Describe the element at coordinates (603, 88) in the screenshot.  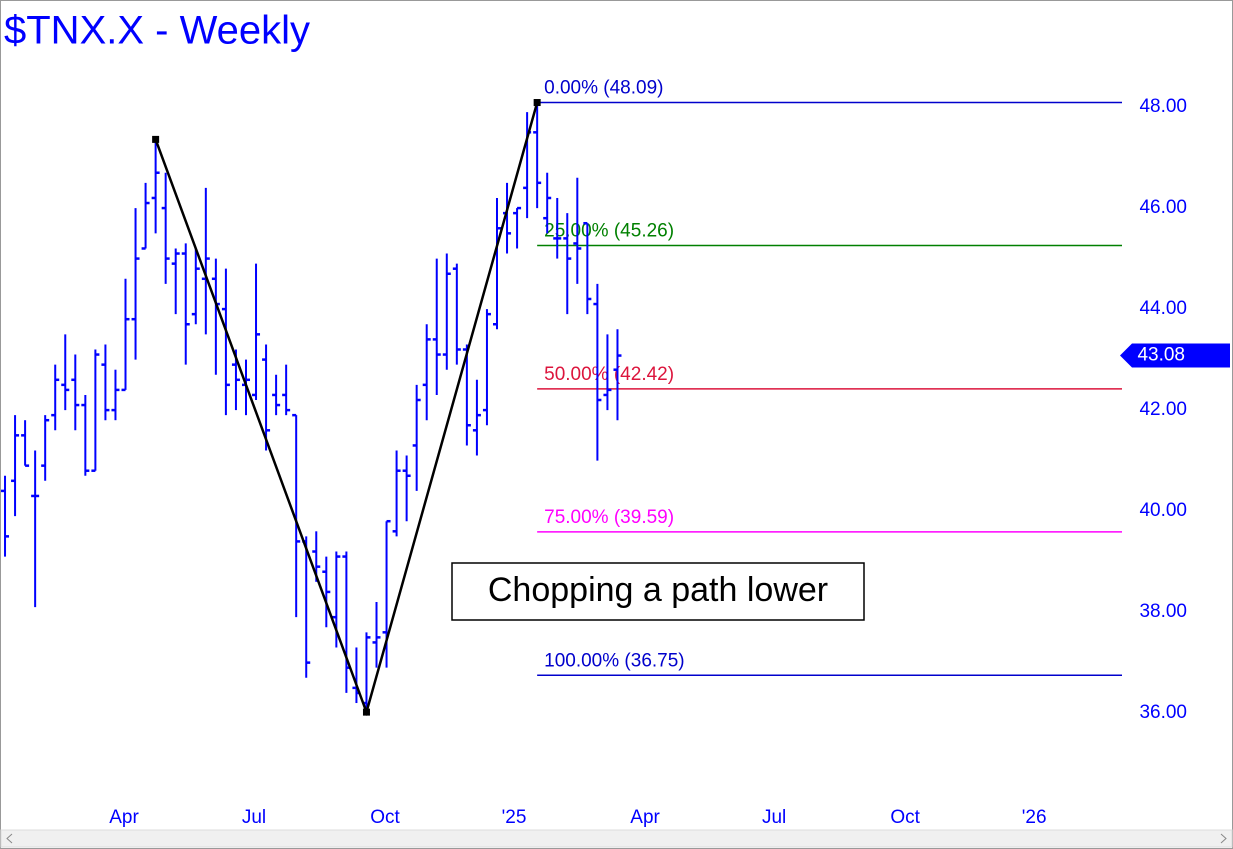
I see `level-label: 0.00% (48.09)` at that location.